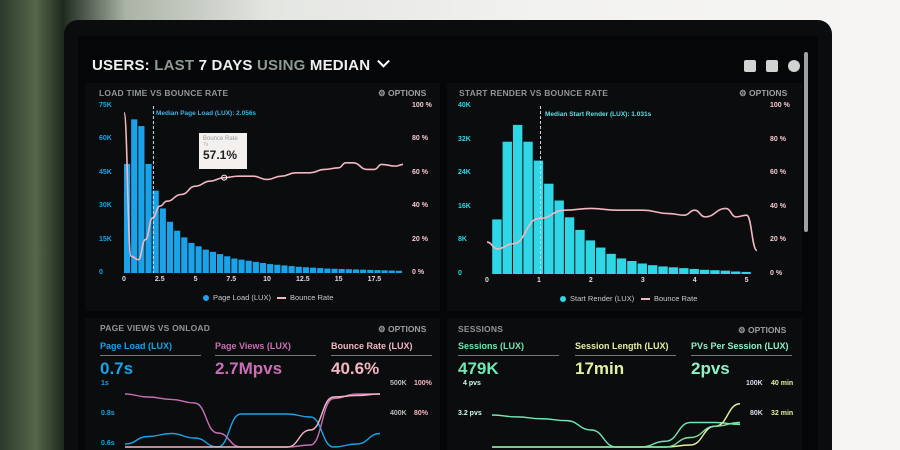 Image resolution: width=900 pixels, height=450 pixels. I want to click on kpi-value: 2pvs, so click(710, 368).